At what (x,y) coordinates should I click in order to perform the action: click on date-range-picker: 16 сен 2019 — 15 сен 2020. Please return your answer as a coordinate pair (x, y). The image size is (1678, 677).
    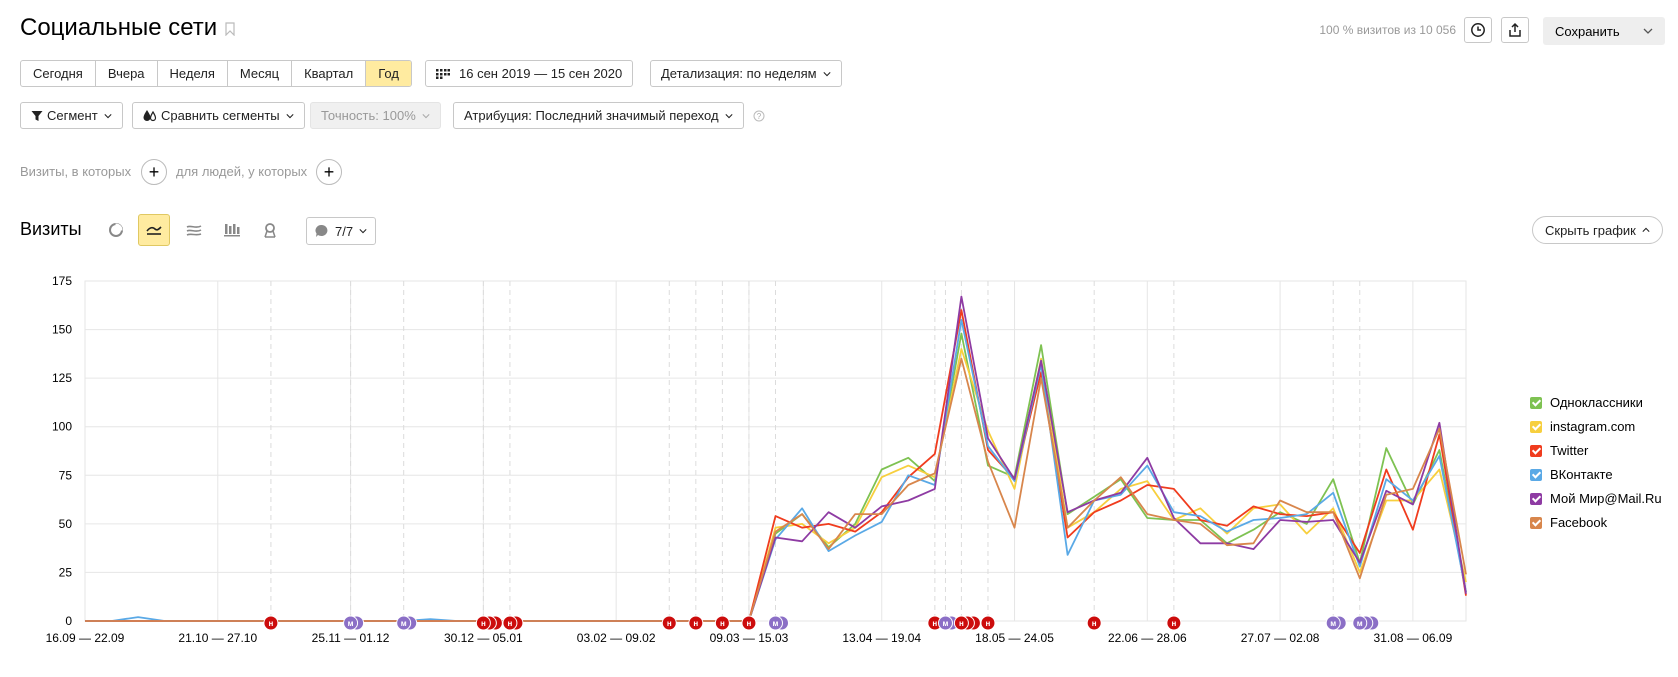
    Looking at the image, I should click on (529, 73).